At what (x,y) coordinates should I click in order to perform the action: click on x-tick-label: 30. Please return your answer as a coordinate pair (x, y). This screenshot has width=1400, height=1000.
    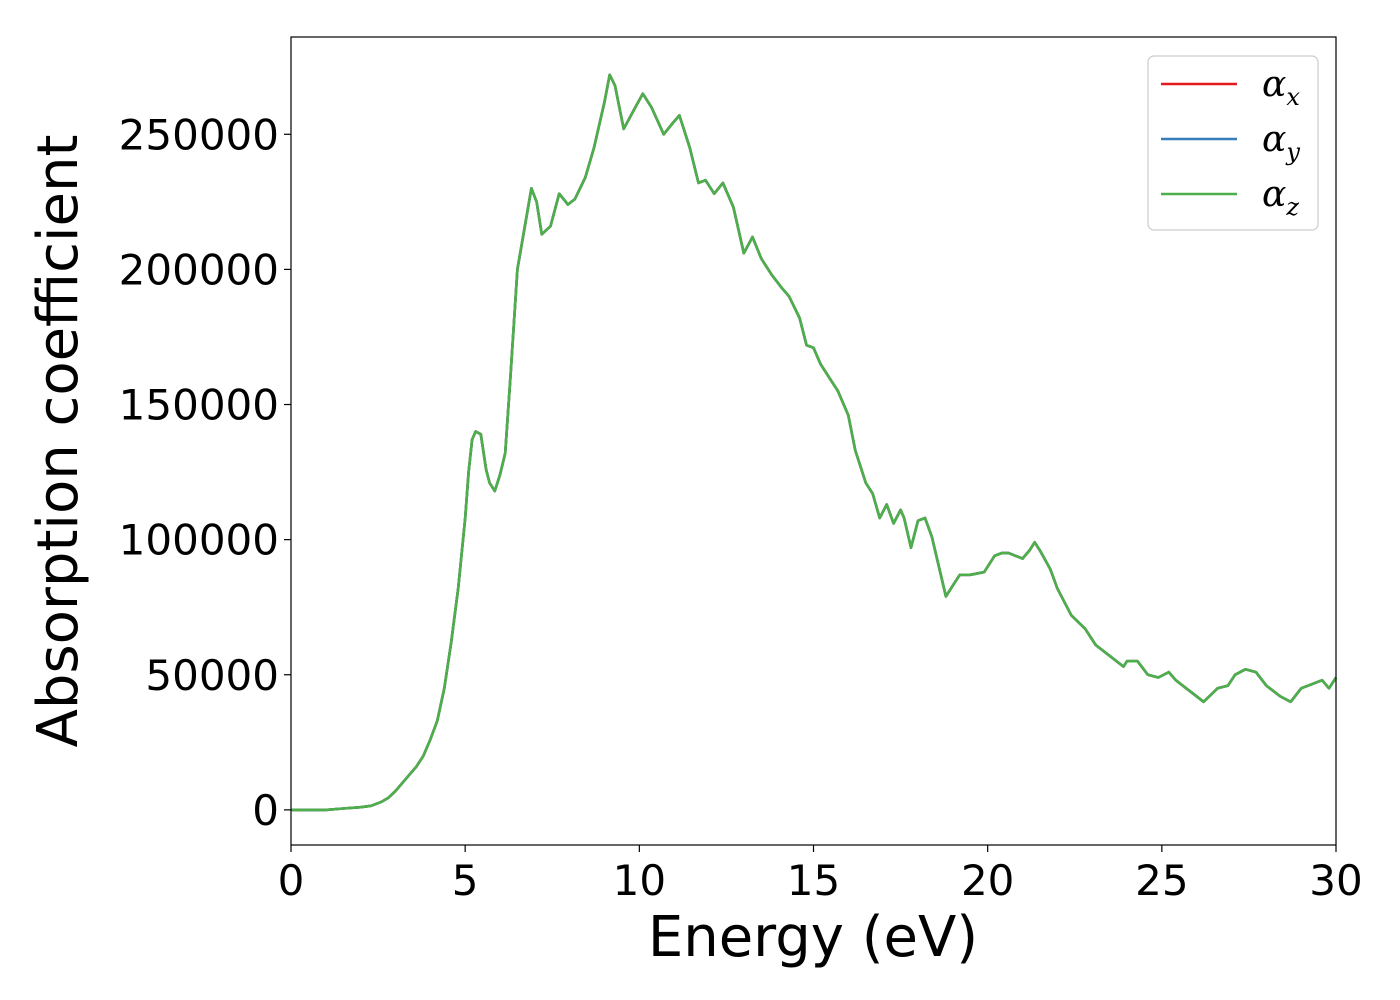
    Looking at the image, I should click on (1335, 880).